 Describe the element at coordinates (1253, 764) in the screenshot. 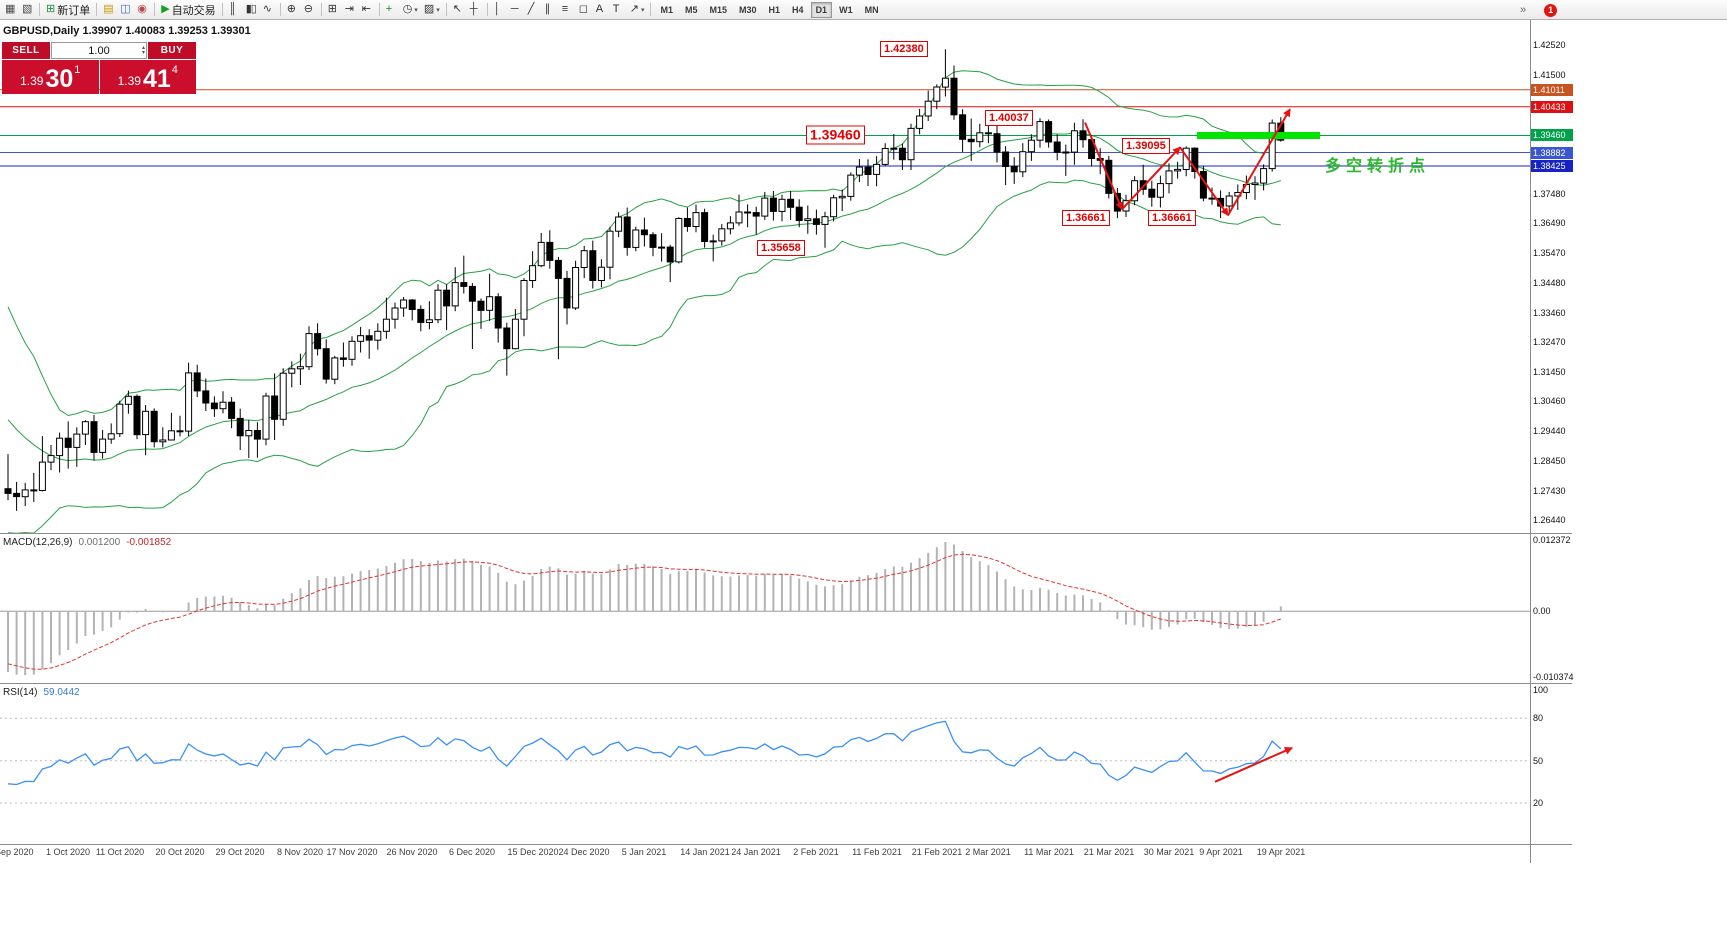

I see `rsi-trend-arrow` at that location.